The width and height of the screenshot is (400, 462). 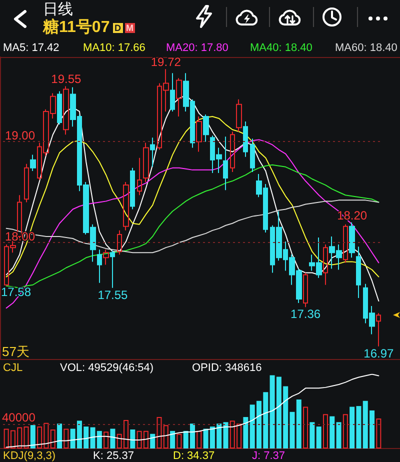 I want to click on y-tick-label: 19.00, so click(x=20, y=135).